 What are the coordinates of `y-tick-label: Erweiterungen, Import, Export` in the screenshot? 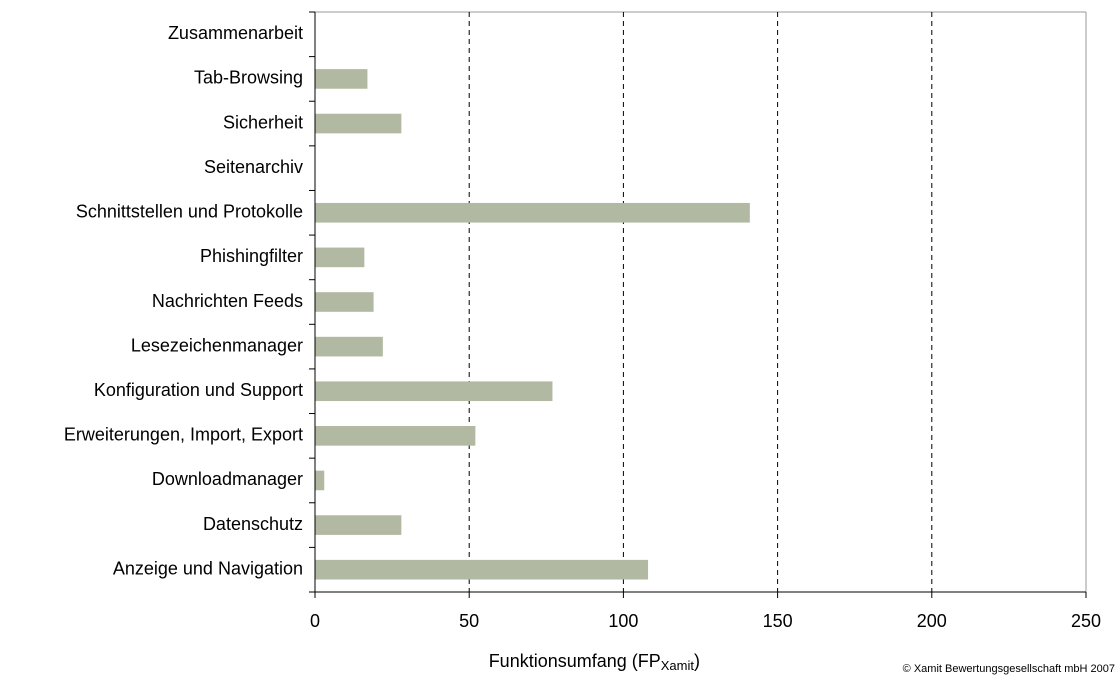 It's located at (183, 435).